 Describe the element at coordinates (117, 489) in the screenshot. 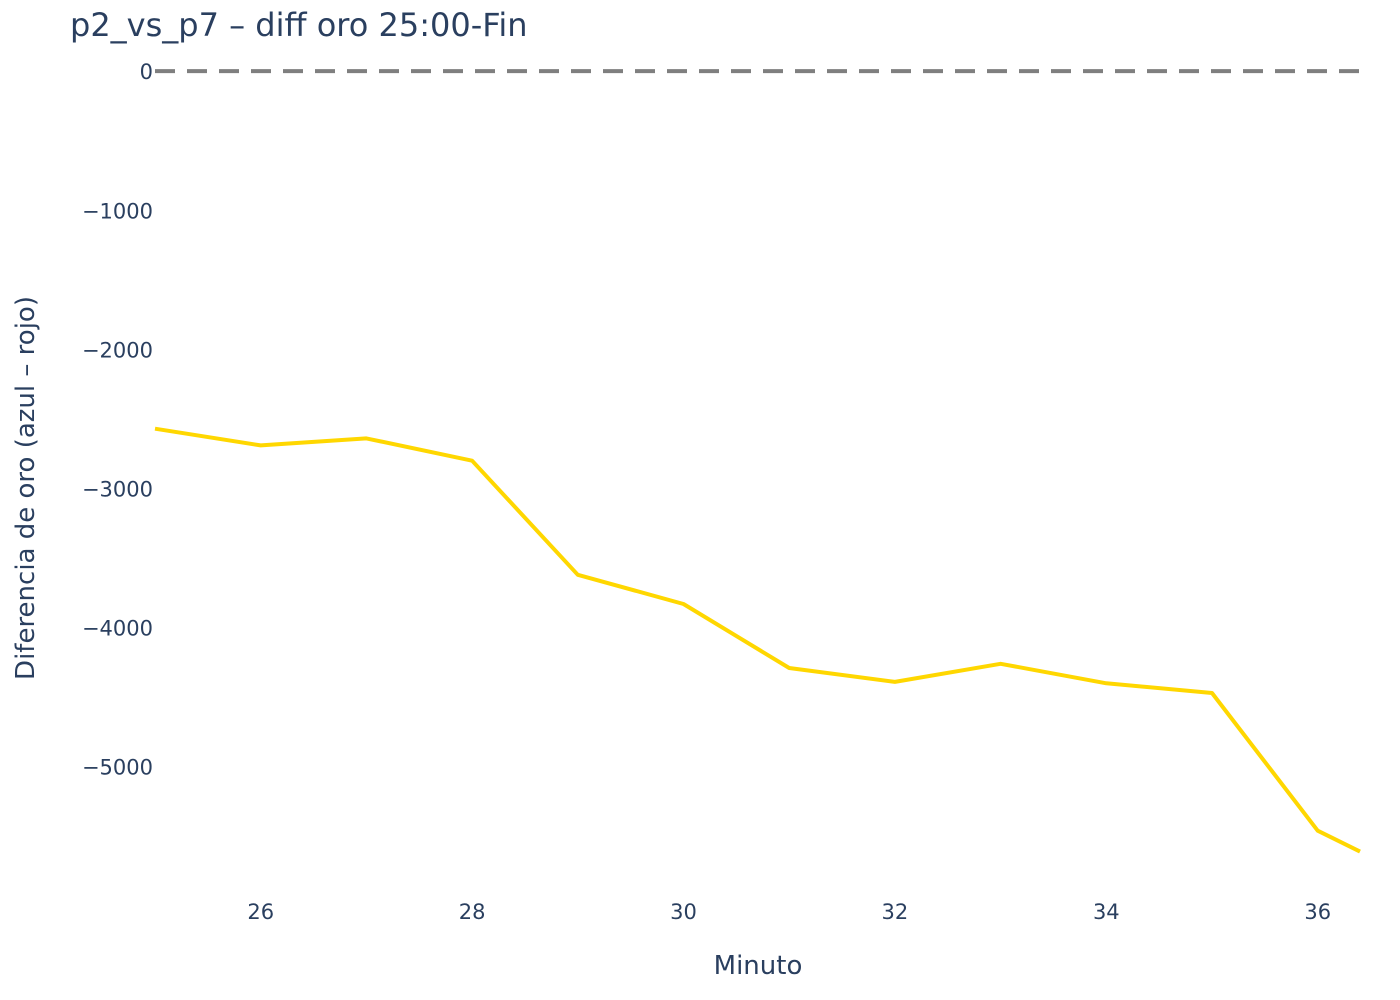

I see `y-tick-label: −3000` at that location.